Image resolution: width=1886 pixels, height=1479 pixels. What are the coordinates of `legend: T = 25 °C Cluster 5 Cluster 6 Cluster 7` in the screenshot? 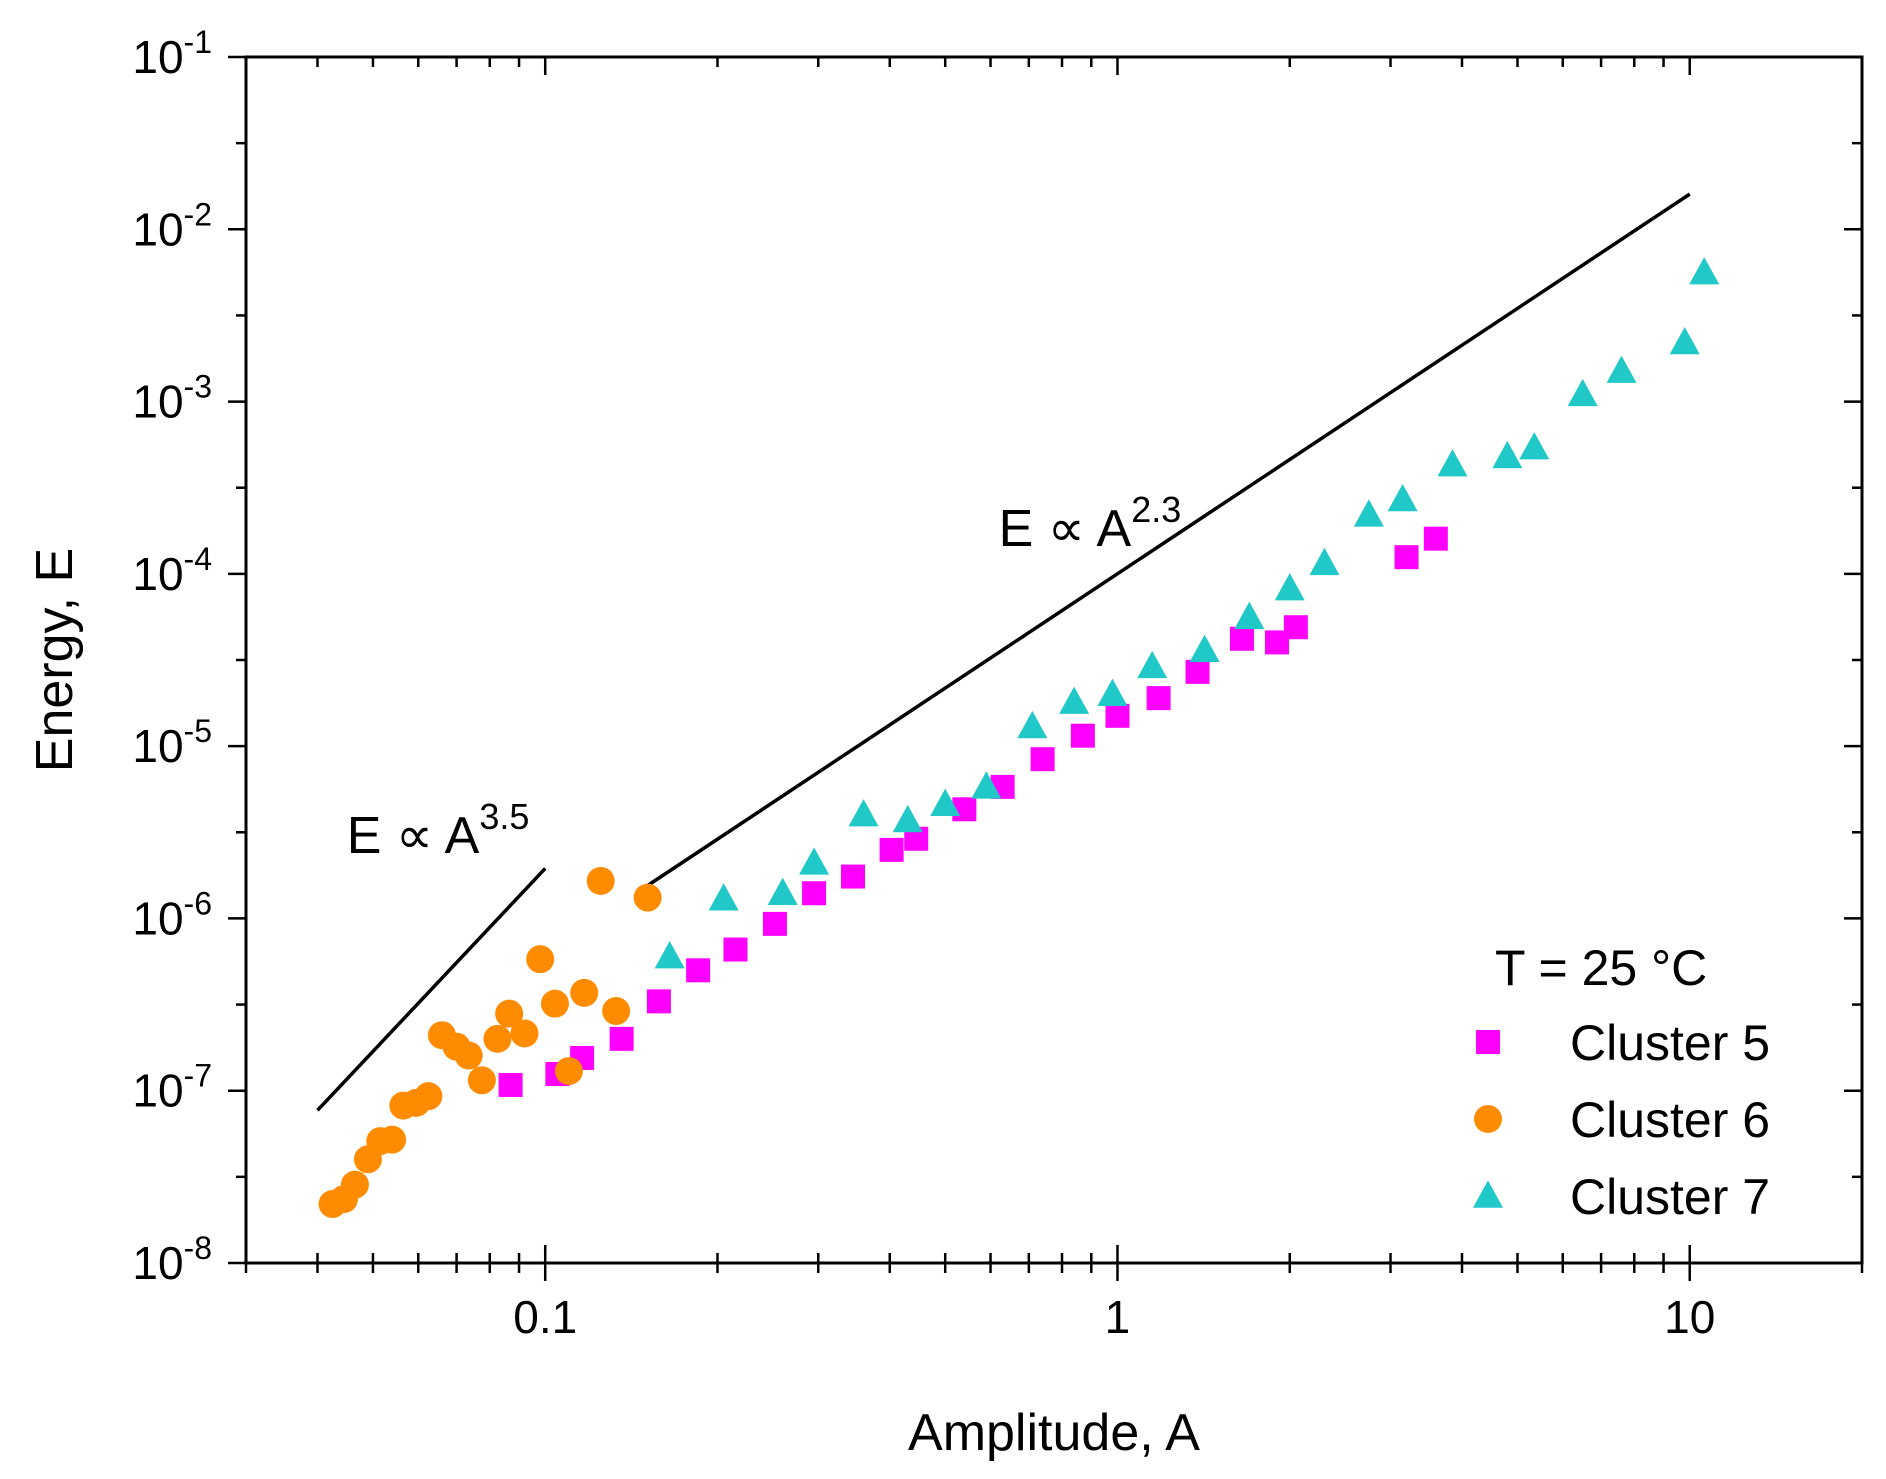 It's located at (1621, 1082).